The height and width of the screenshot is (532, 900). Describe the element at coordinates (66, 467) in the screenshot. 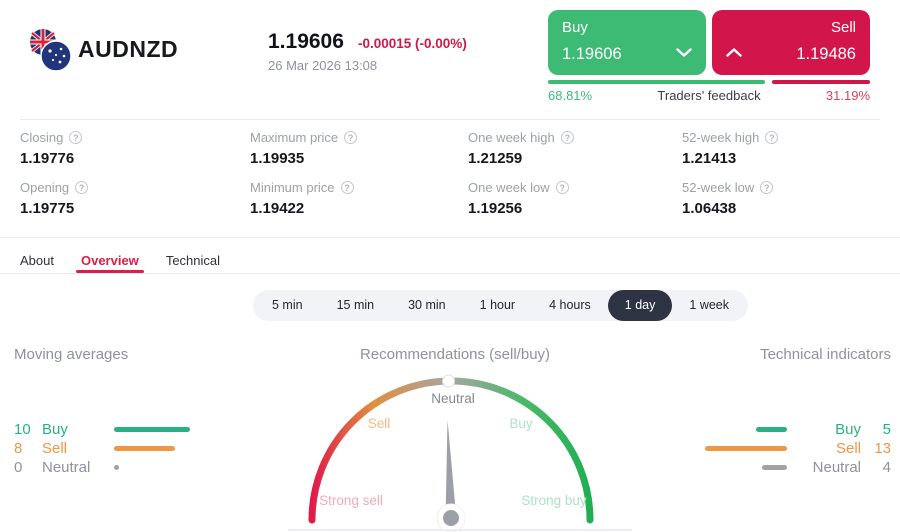

I see `ma-neutral-label: Neutral` at that location.